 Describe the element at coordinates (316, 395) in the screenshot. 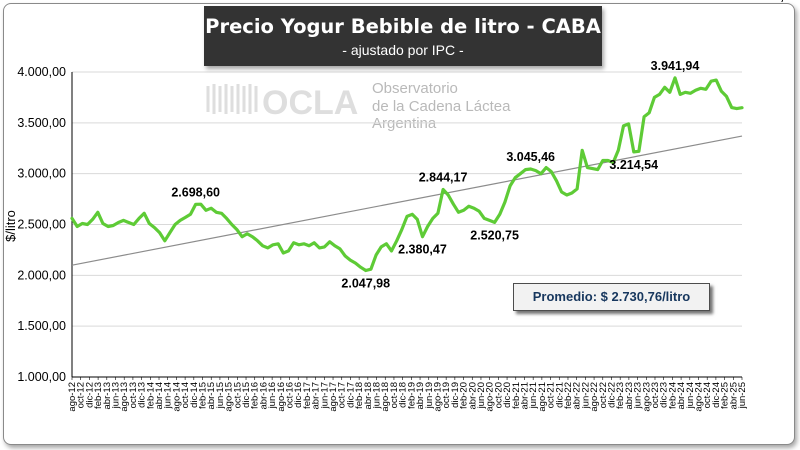

I see `x-tick-label: abr-17` at that location.